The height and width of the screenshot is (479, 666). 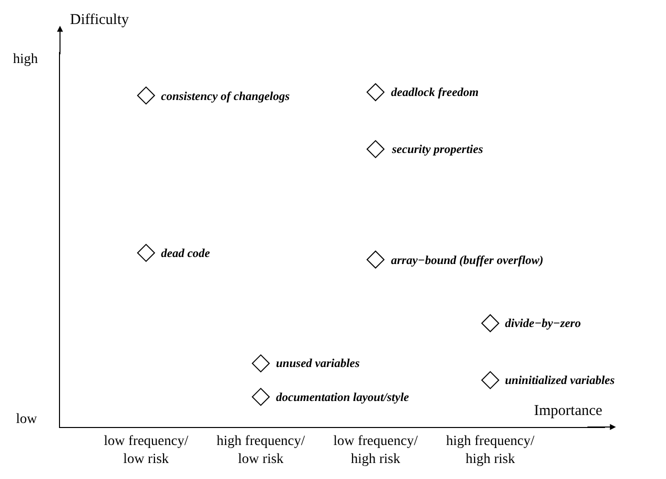 I want to click on x-axis-title: Importance, so click(x=568, y=411).